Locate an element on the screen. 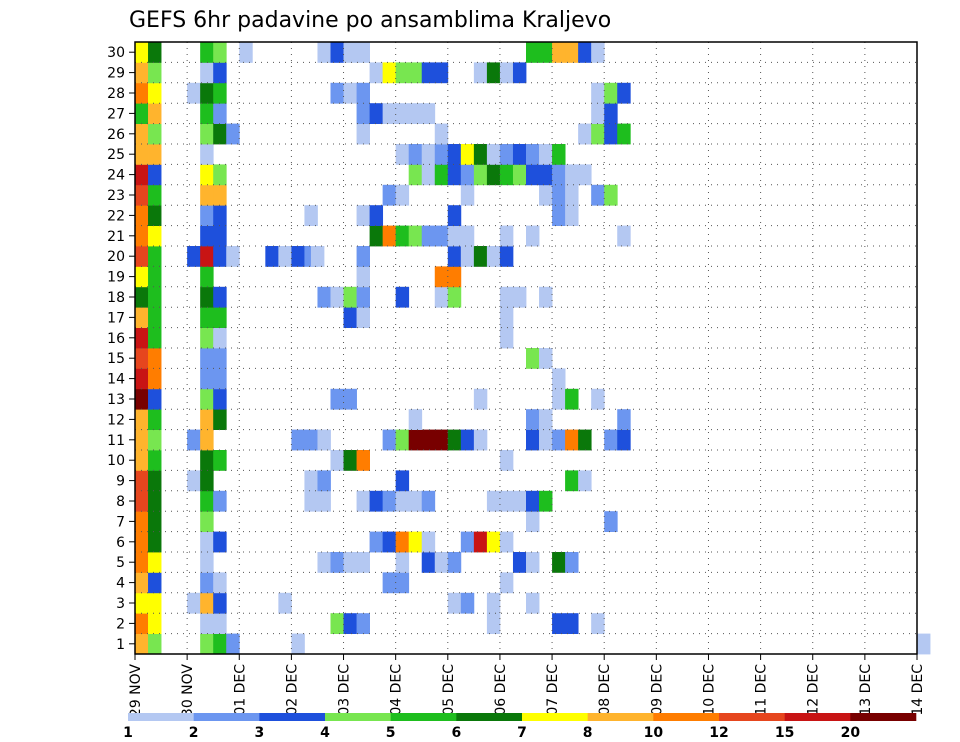 Image resolution: width=960 pixels, height=742 pixels. legend-label: 3 is located at coordinates (259, 733).